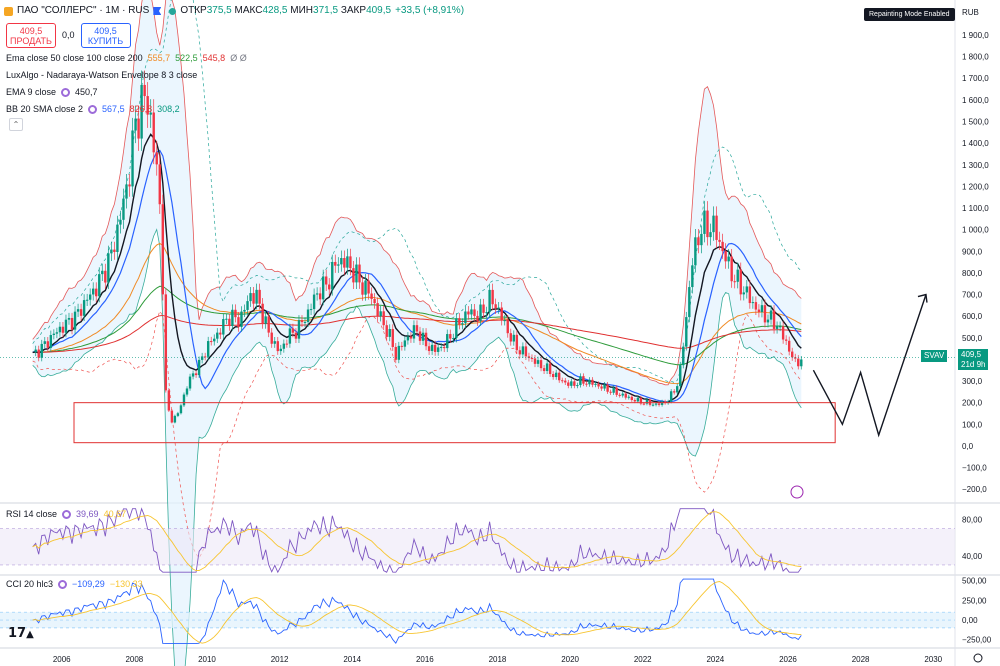 This screenshot has height=666, width=1000. Describe the element at coordinates (970, 12) in the screenshot. I see `currency-label: RUB` at that location.